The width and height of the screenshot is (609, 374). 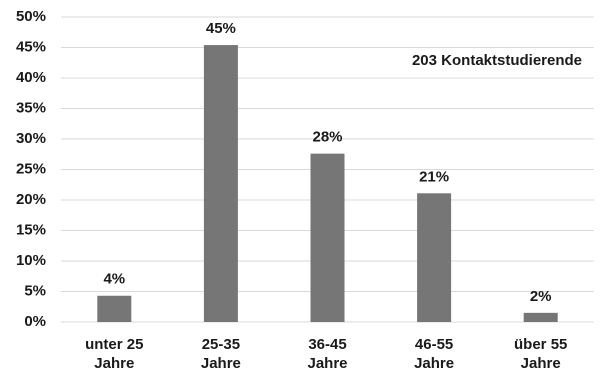 I want to click on x-tick-label: über 55 Jahre, so click(x=540, y=354).